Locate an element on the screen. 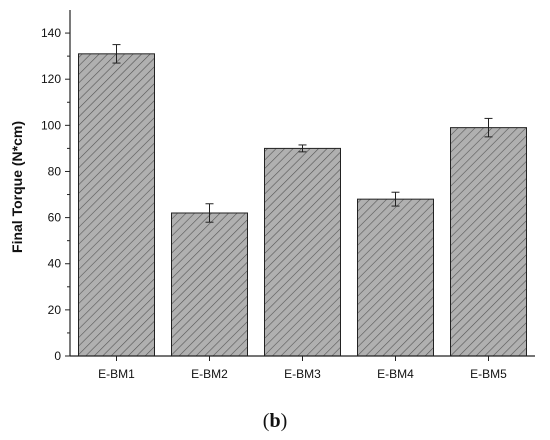 This screenshot has height=440, width=550. y-tick-label: 0 is located at coordinates (57, 356).